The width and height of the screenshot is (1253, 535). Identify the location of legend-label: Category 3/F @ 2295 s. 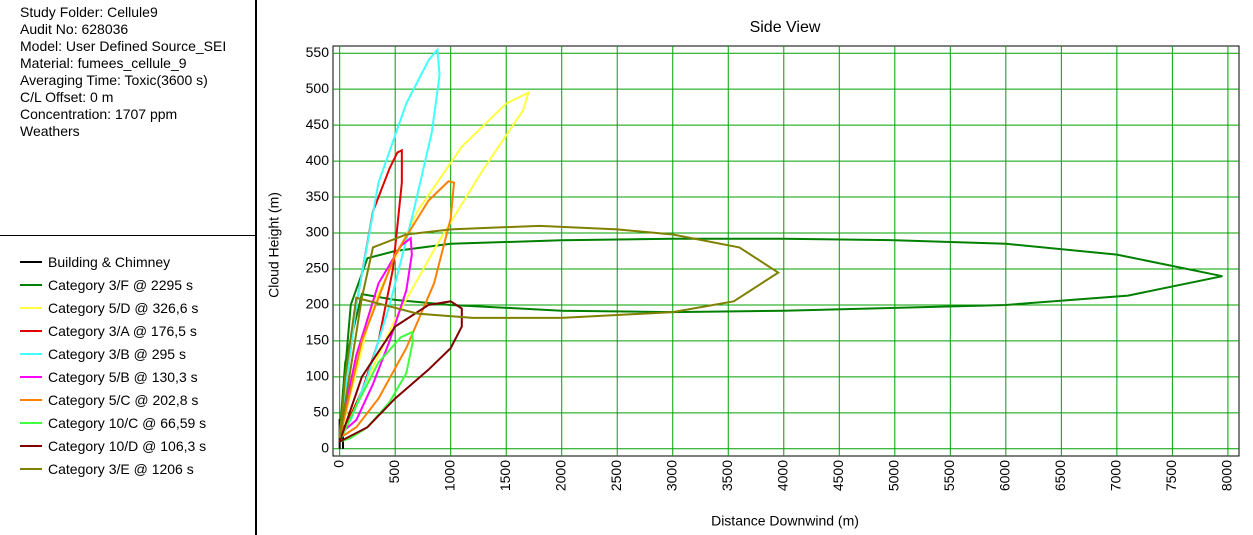
(120, 284).